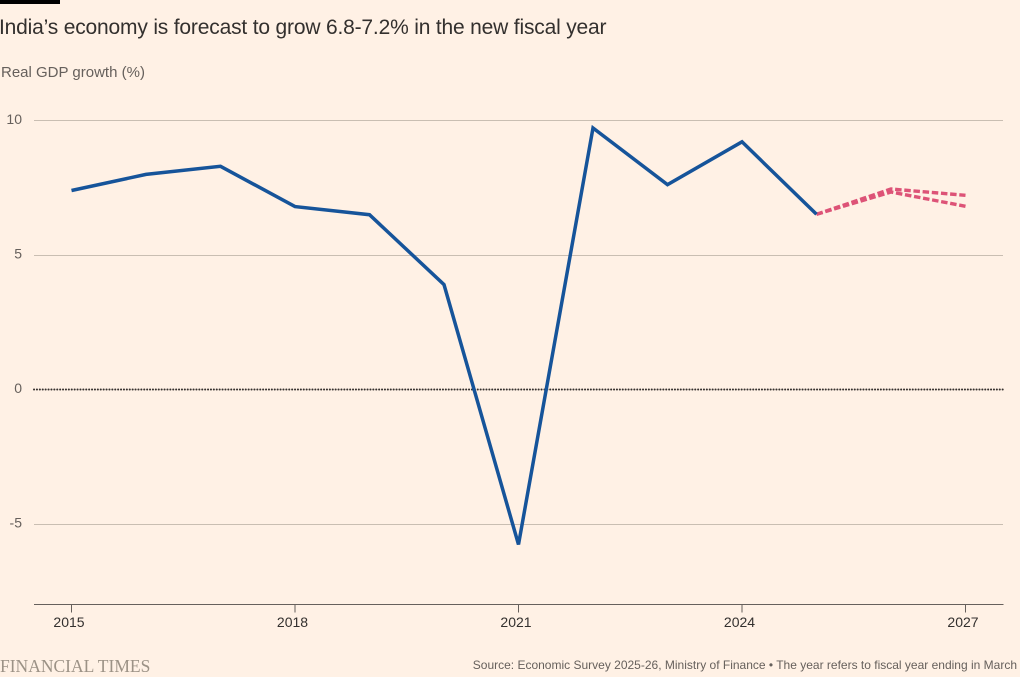 The height and width of the screenshot is (677, 1020). What do you see at coordinates (16, 523) in the screenshot?
I see `svg-text: -5` at bounding box center [16, 523].